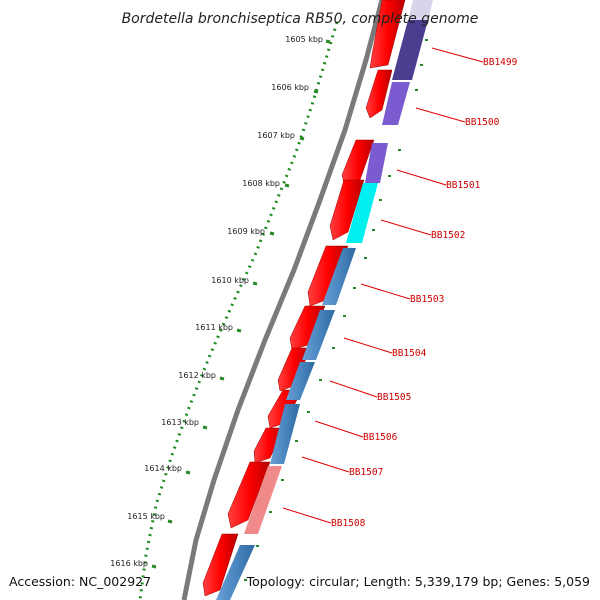 This screenshot has width=600, height=600. I want to click on gene-label: BB1508, so click(348, 523).